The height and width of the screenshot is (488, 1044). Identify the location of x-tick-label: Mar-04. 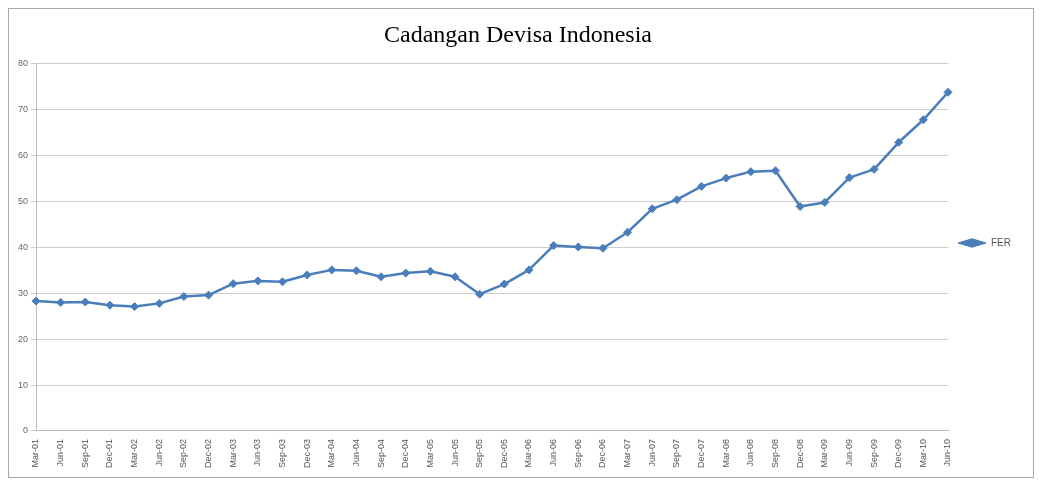
(331, 453).